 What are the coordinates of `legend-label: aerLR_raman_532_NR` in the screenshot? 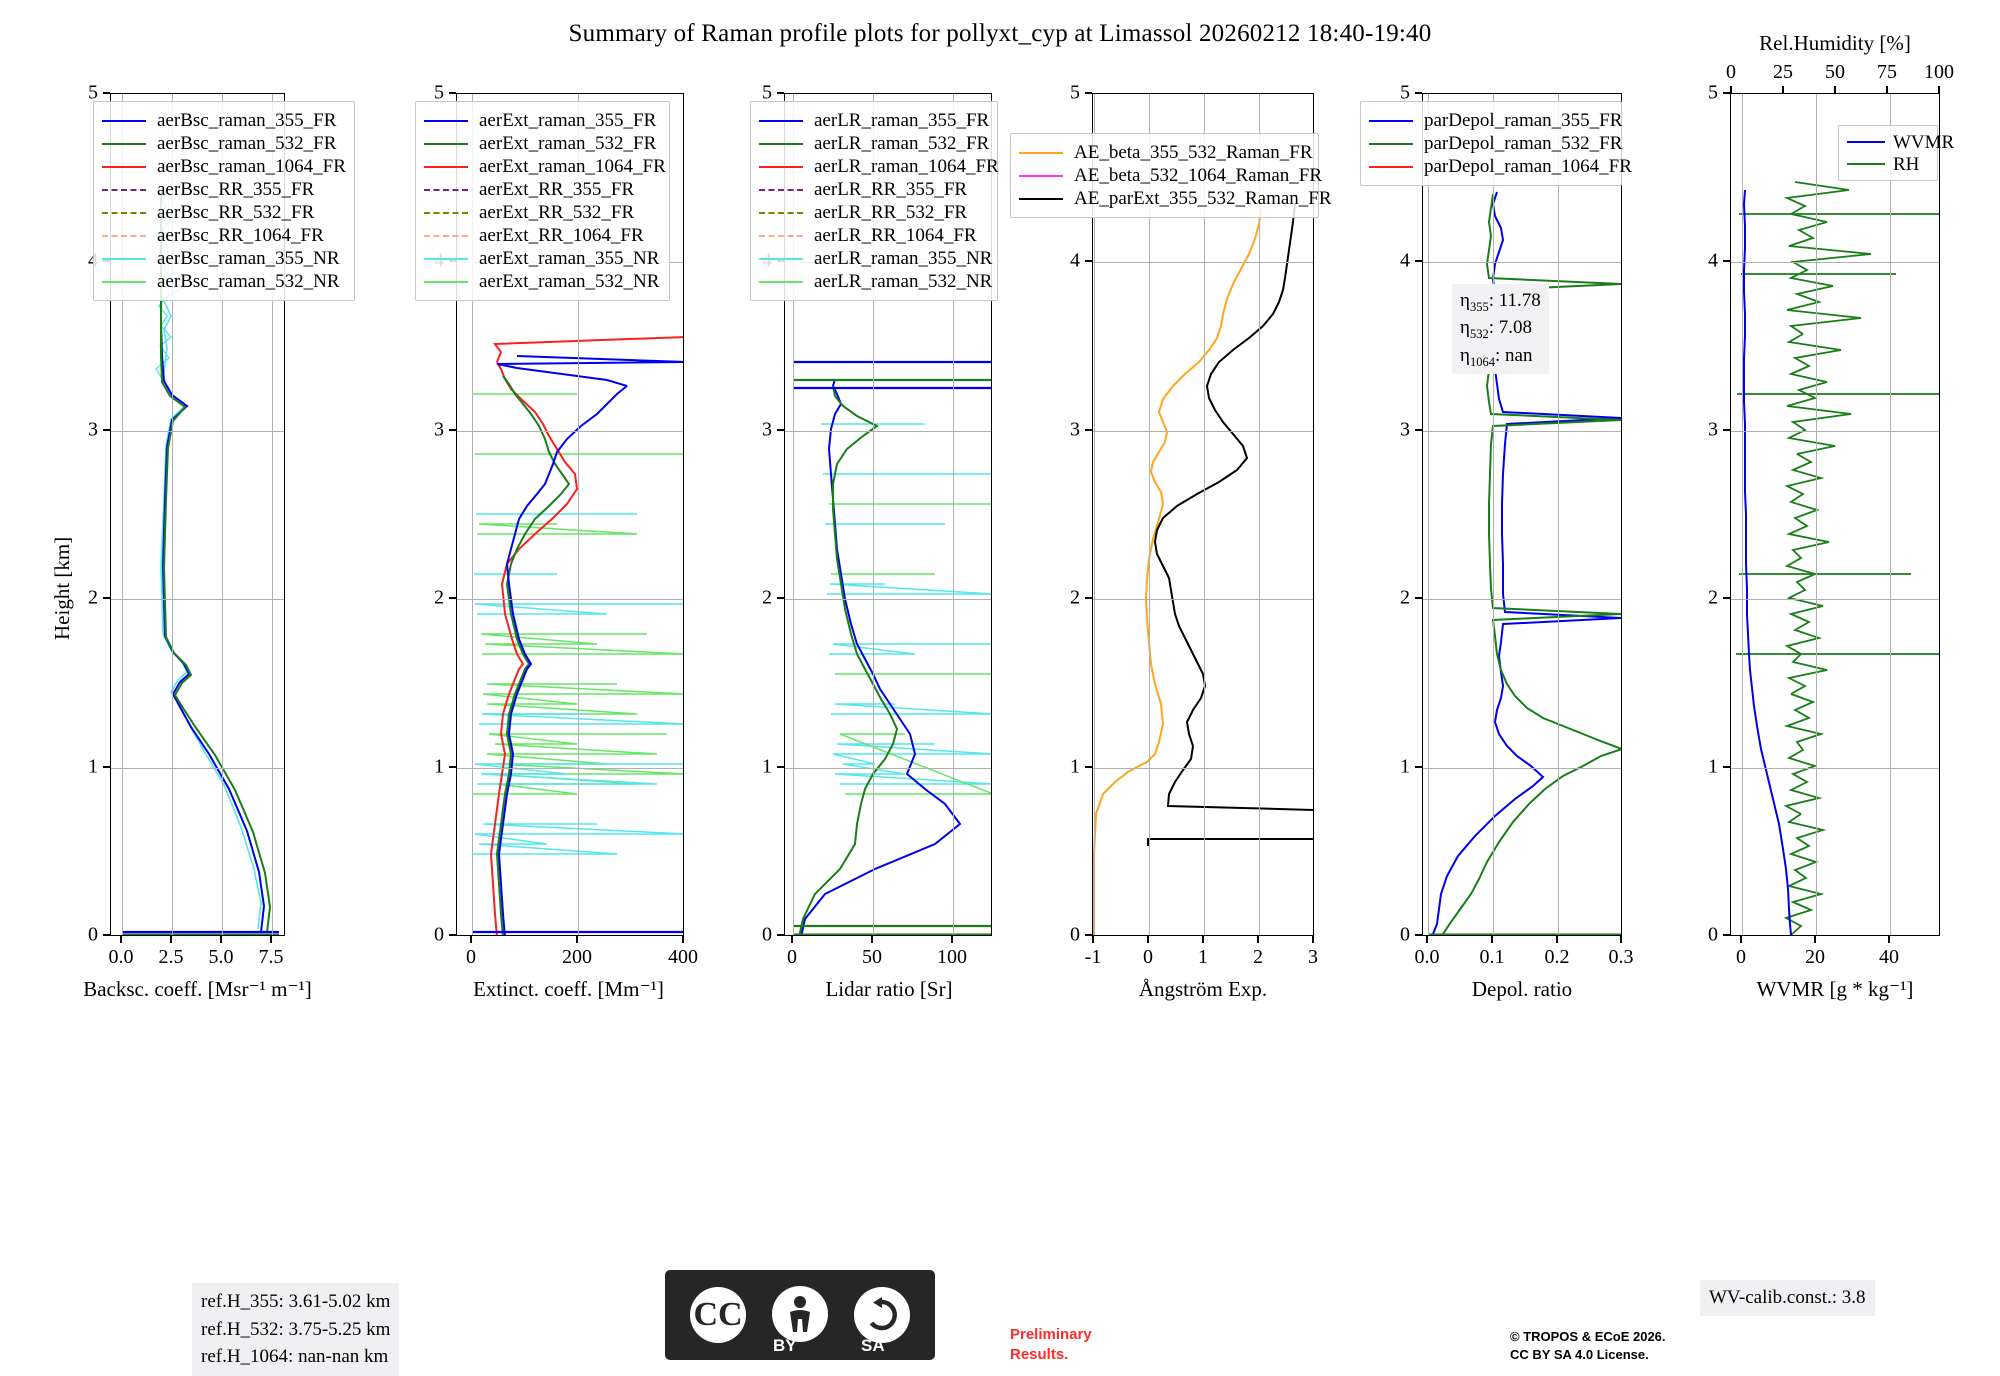 It's located at (903, 281).